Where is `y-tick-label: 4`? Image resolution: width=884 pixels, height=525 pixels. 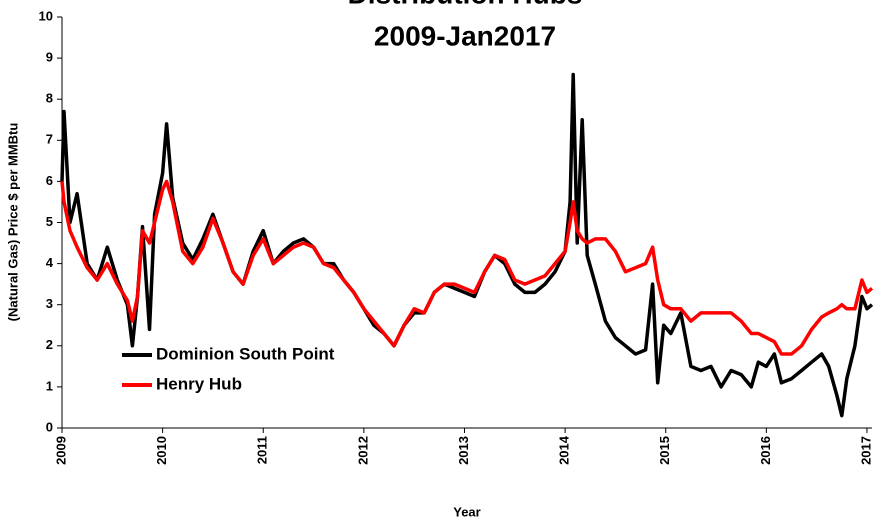 y-tick-label: 4 is located at coordinates (50, 262).